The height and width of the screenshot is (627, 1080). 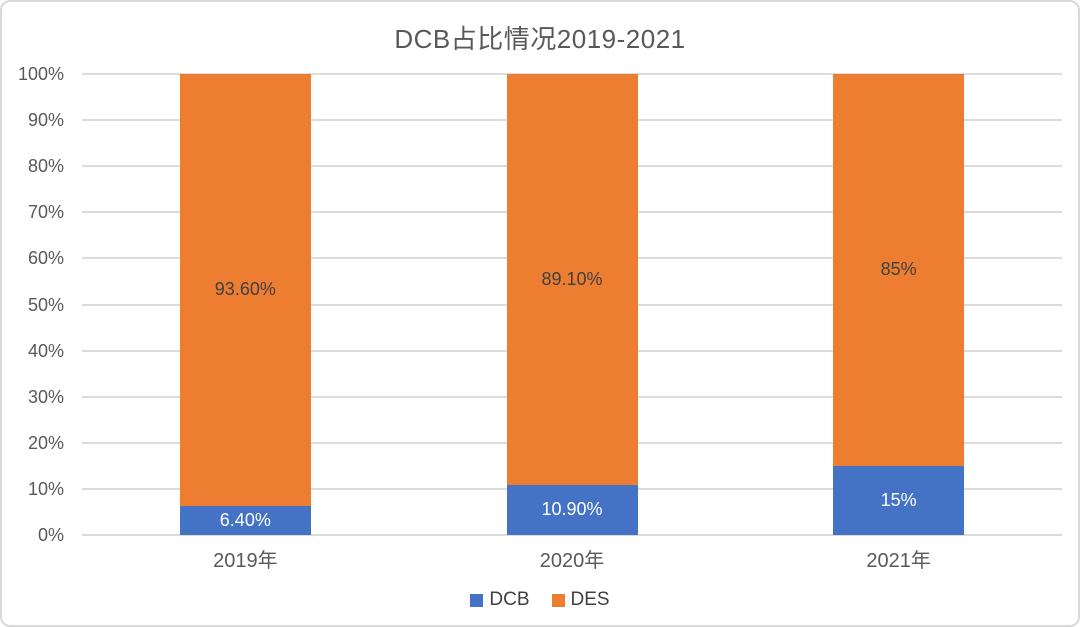 I want to click on chart-title: DCB占比情况2019-2021, so click(x=540, y=39).